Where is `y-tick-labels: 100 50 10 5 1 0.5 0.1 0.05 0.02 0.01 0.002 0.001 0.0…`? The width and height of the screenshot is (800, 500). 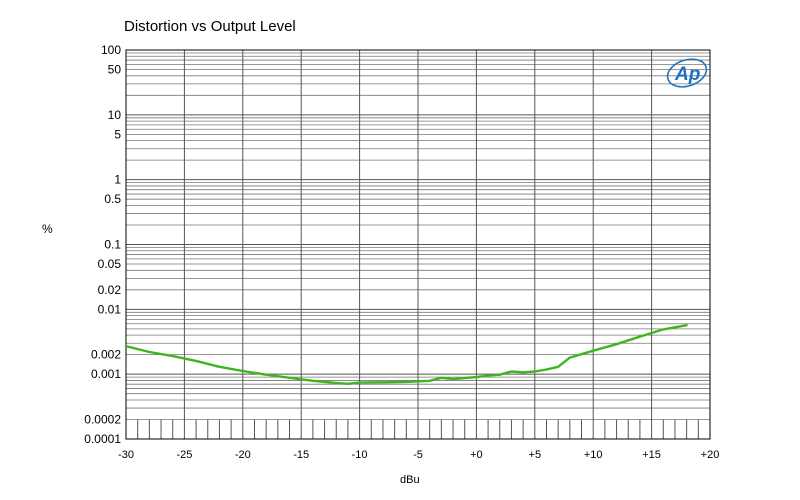
y-tick-labels: 100 50 10 5 1 0.5 0.1 0.05 0.02 0.01 0.002 0.001 0.0… is located at coordinates (102, 244).